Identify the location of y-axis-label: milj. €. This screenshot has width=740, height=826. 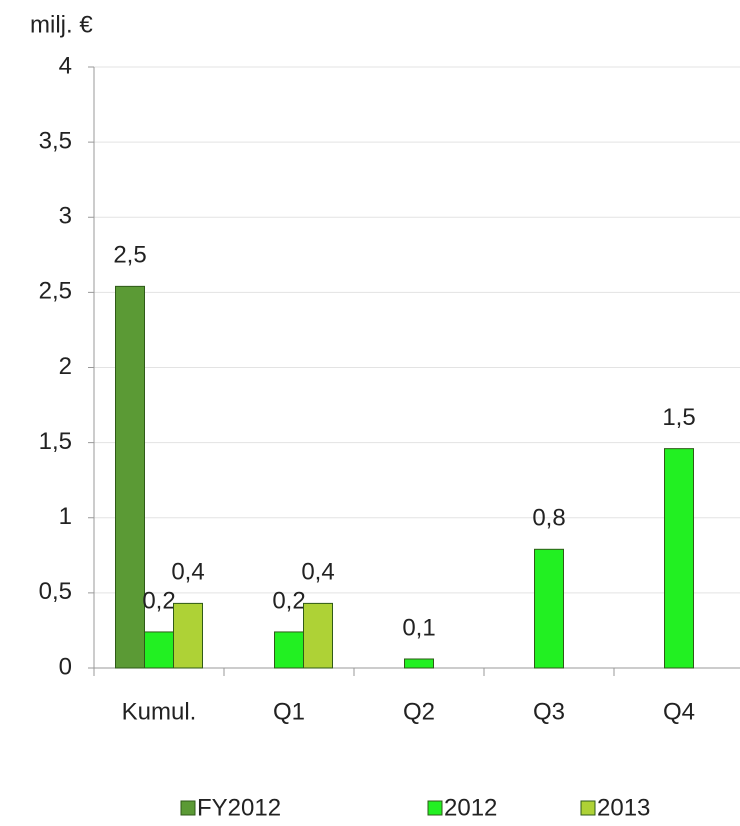
(61, 24).